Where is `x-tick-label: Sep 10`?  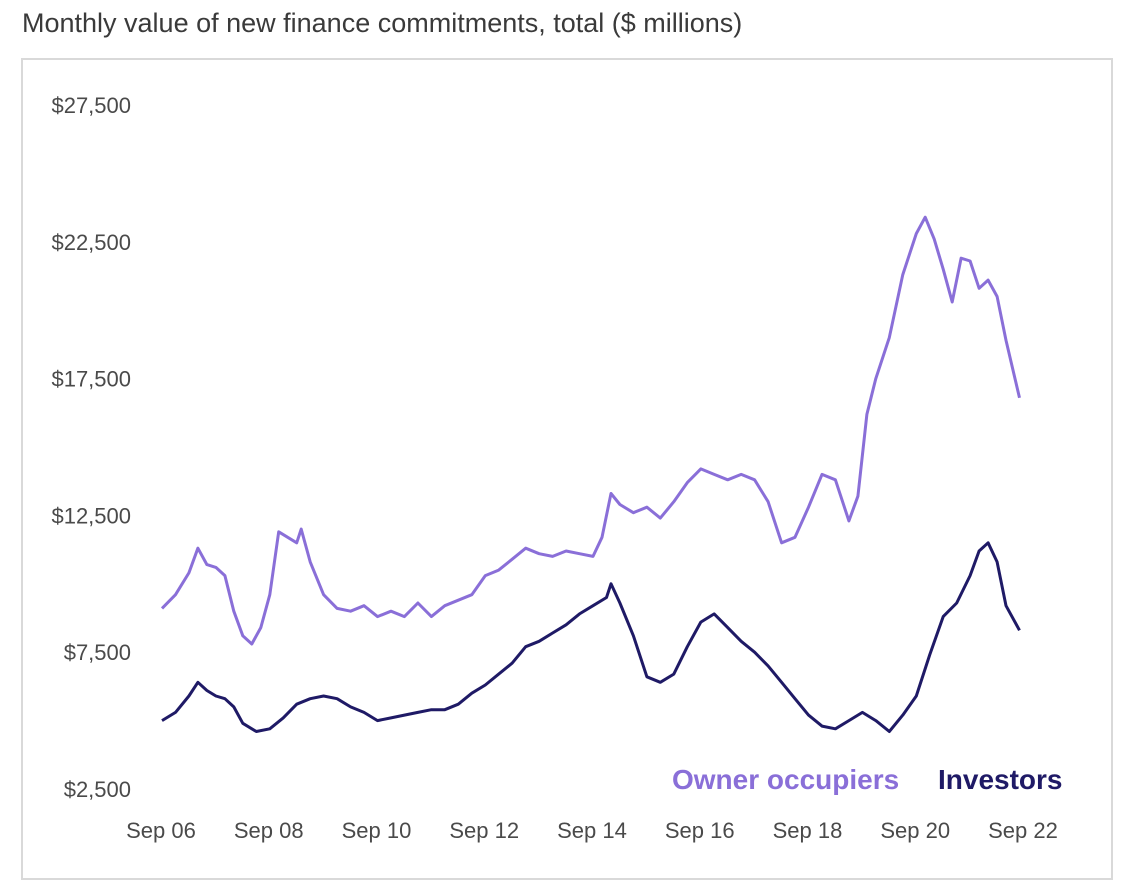
x-tick-label: Sep 10 is located at coordinates (377, 830).